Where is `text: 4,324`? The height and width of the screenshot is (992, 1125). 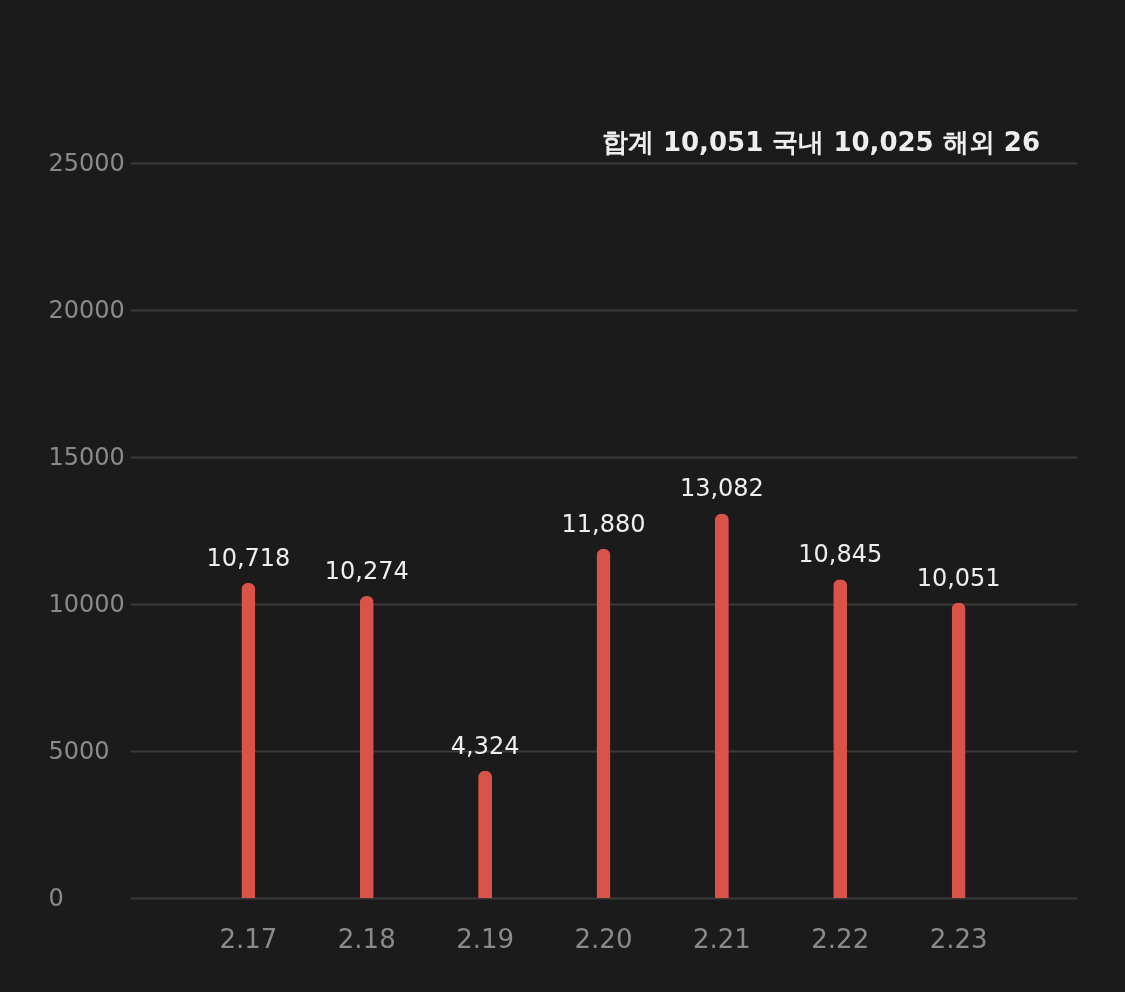
text: 4,324 is located at coordinates (485, 745).